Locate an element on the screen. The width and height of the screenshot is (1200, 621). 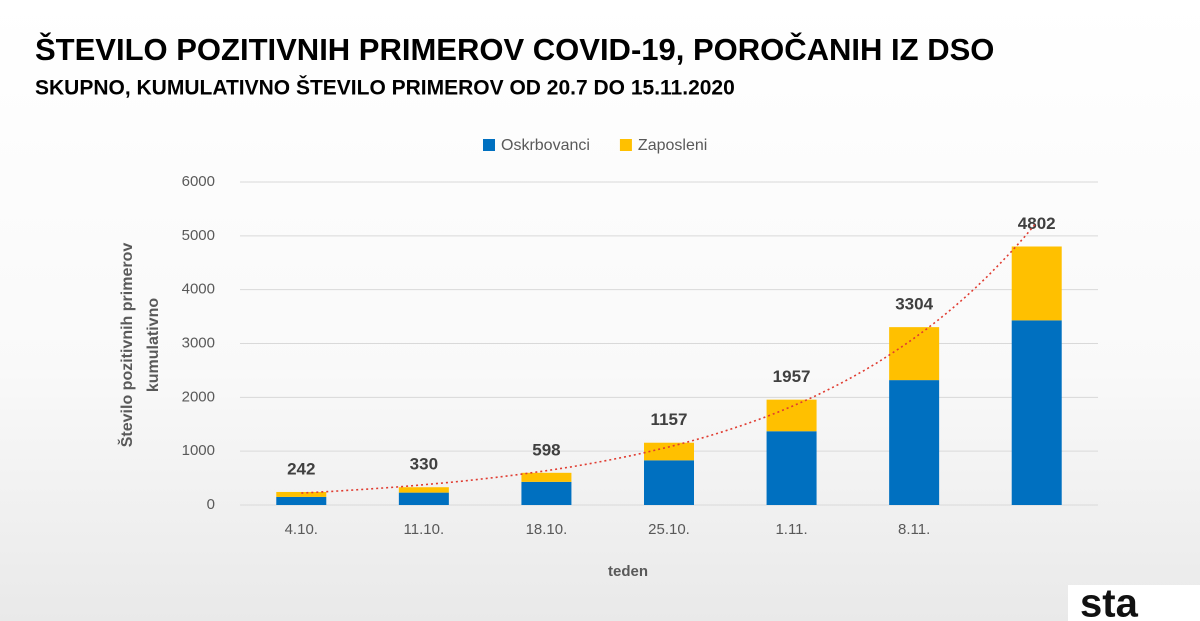
y-tick-label: 3000 is located at coordinates (198, 342).